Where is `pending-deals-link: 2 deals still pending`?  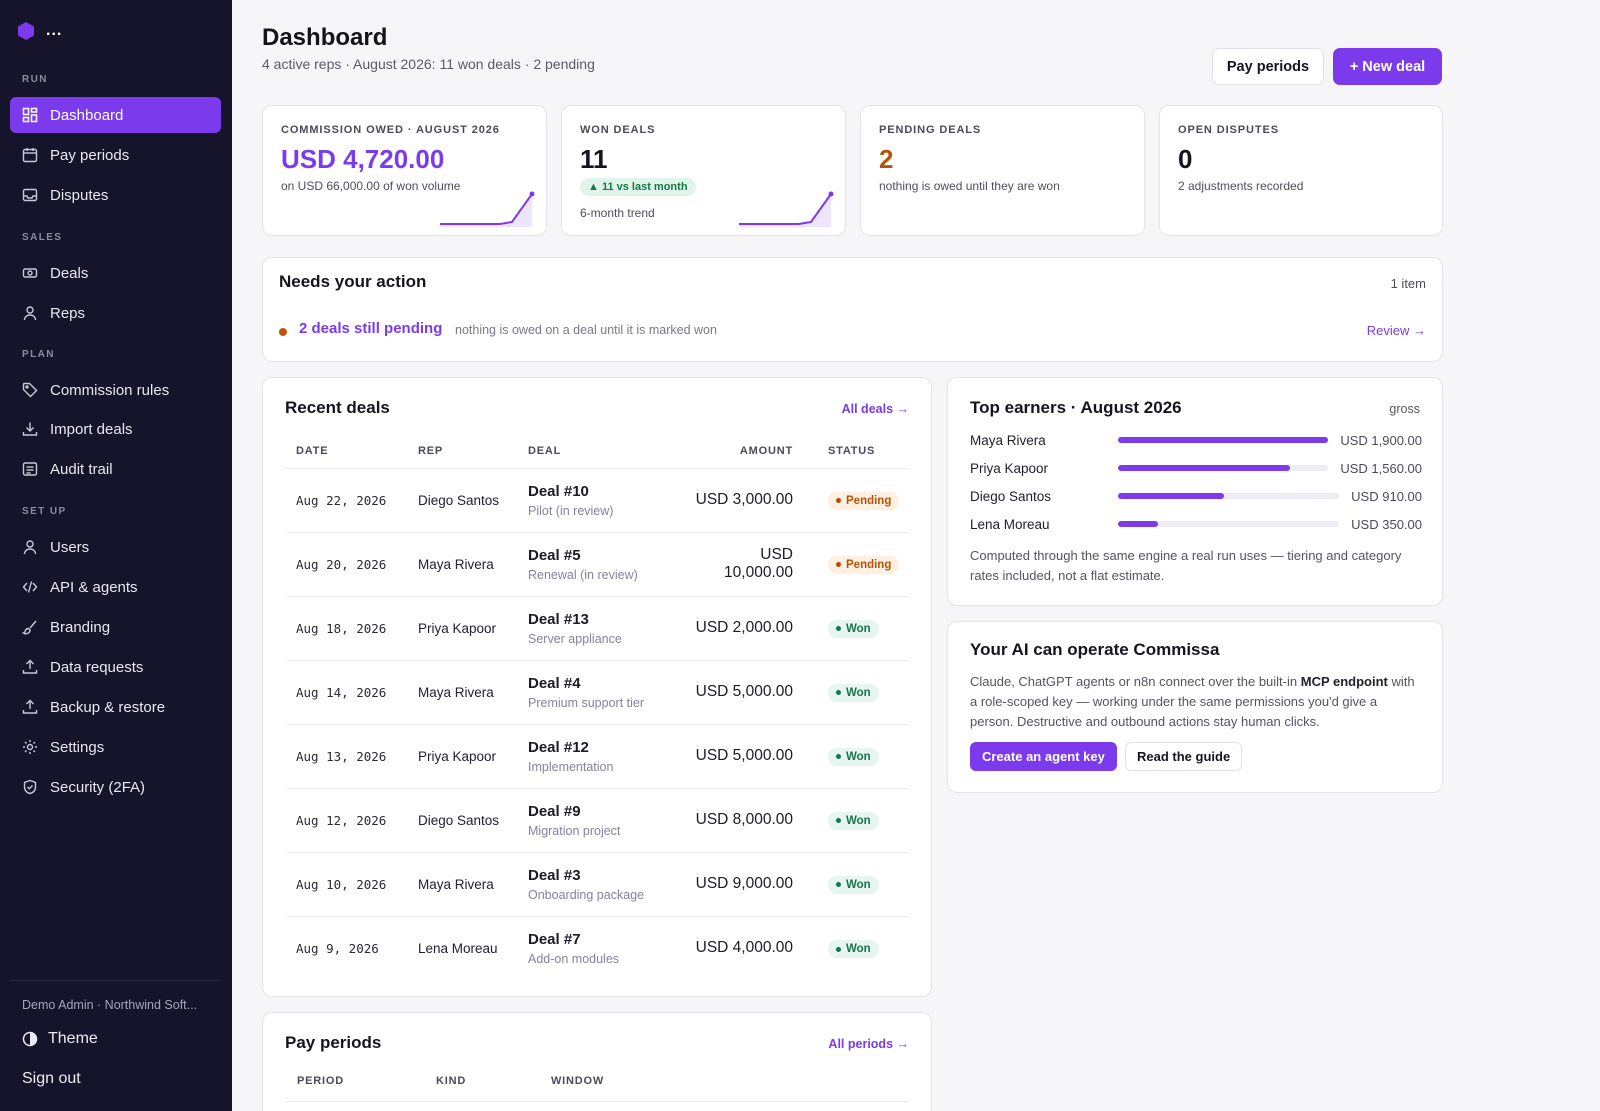 pending-deals-link: 2 deals still pending is located at coordinates (371, 328).